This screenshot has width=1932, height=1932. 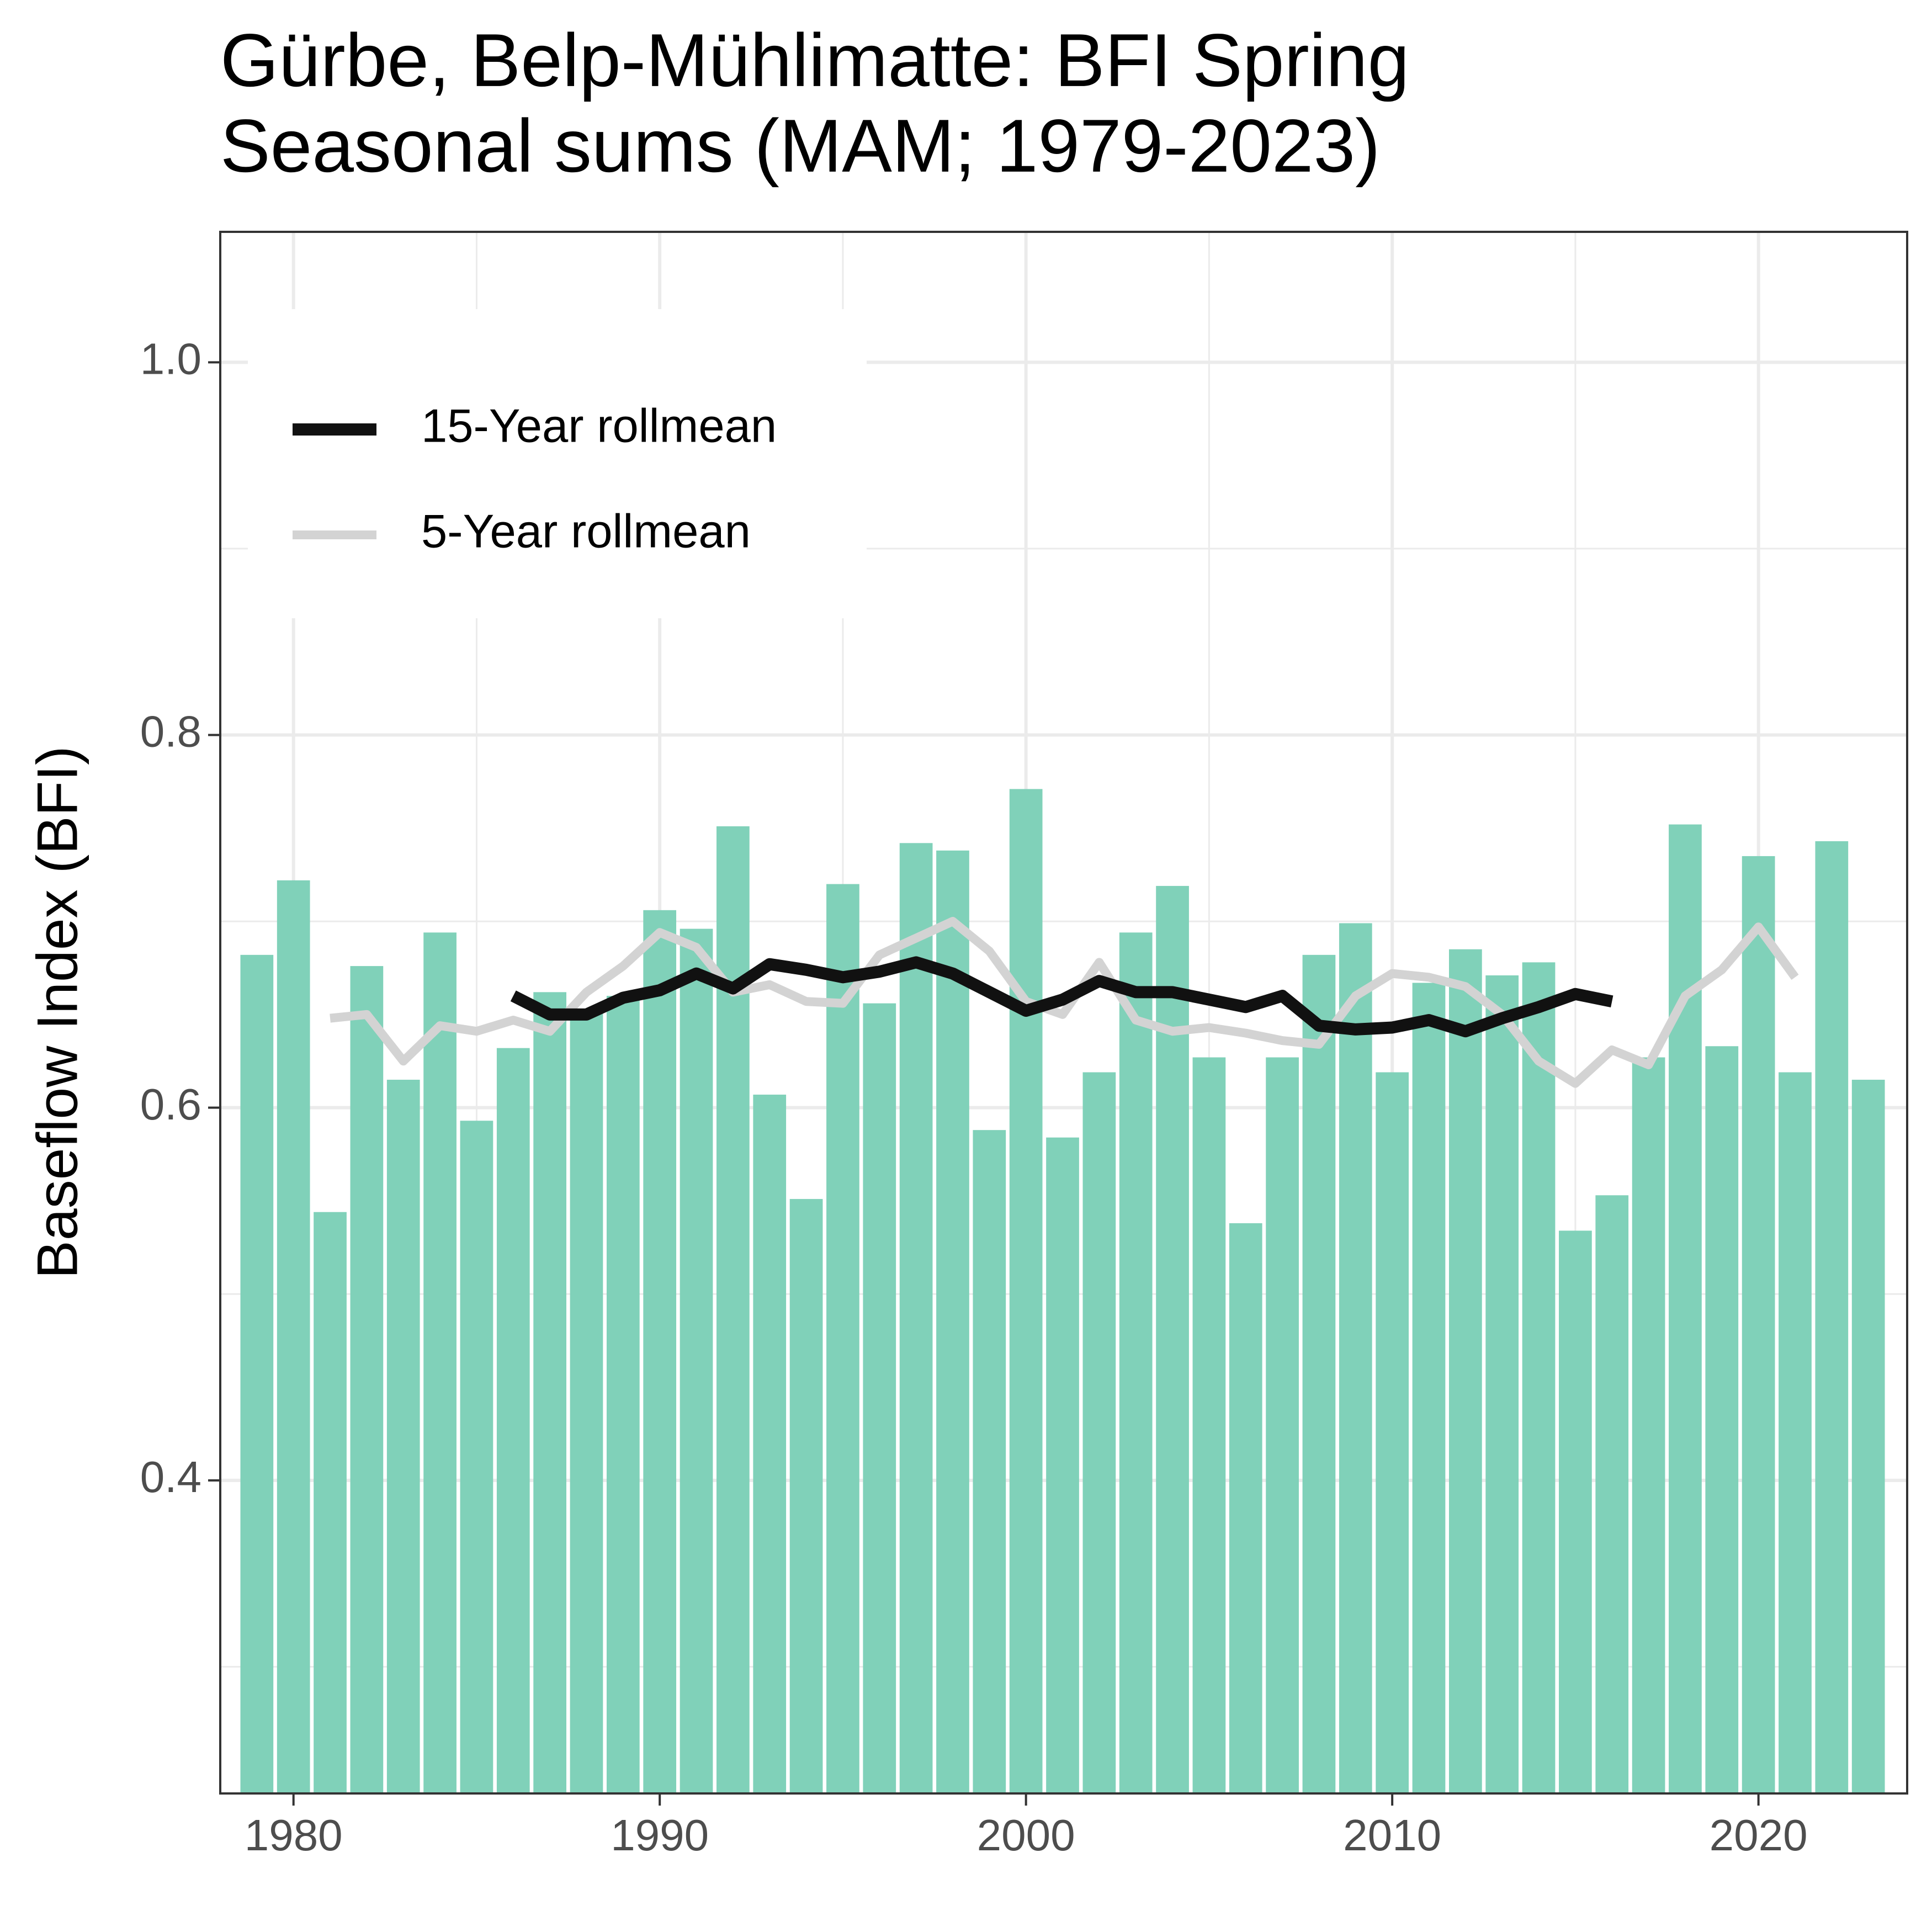 I want to click on legend-box, so click(x=557, y=464).